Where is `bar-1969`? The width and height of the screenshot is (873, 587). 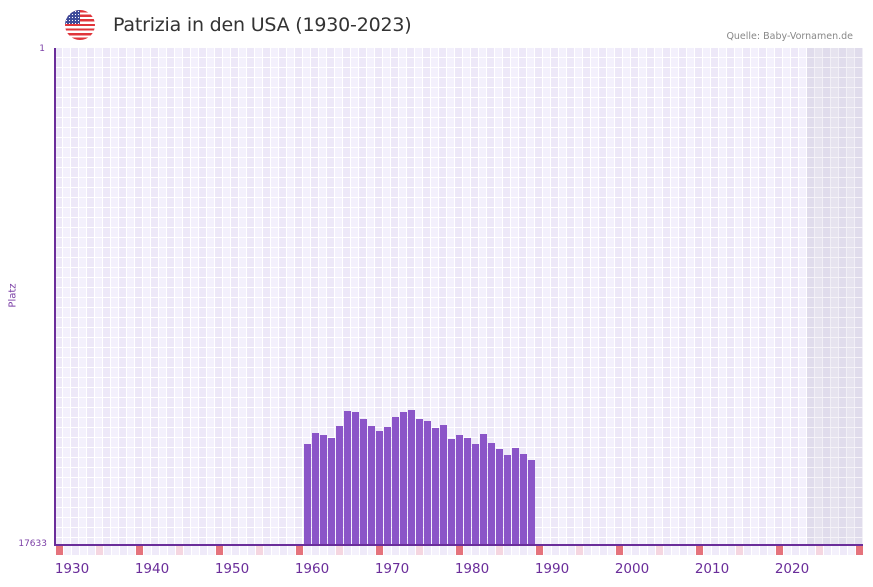
bar-1969 is located at coordinates (387, 486).